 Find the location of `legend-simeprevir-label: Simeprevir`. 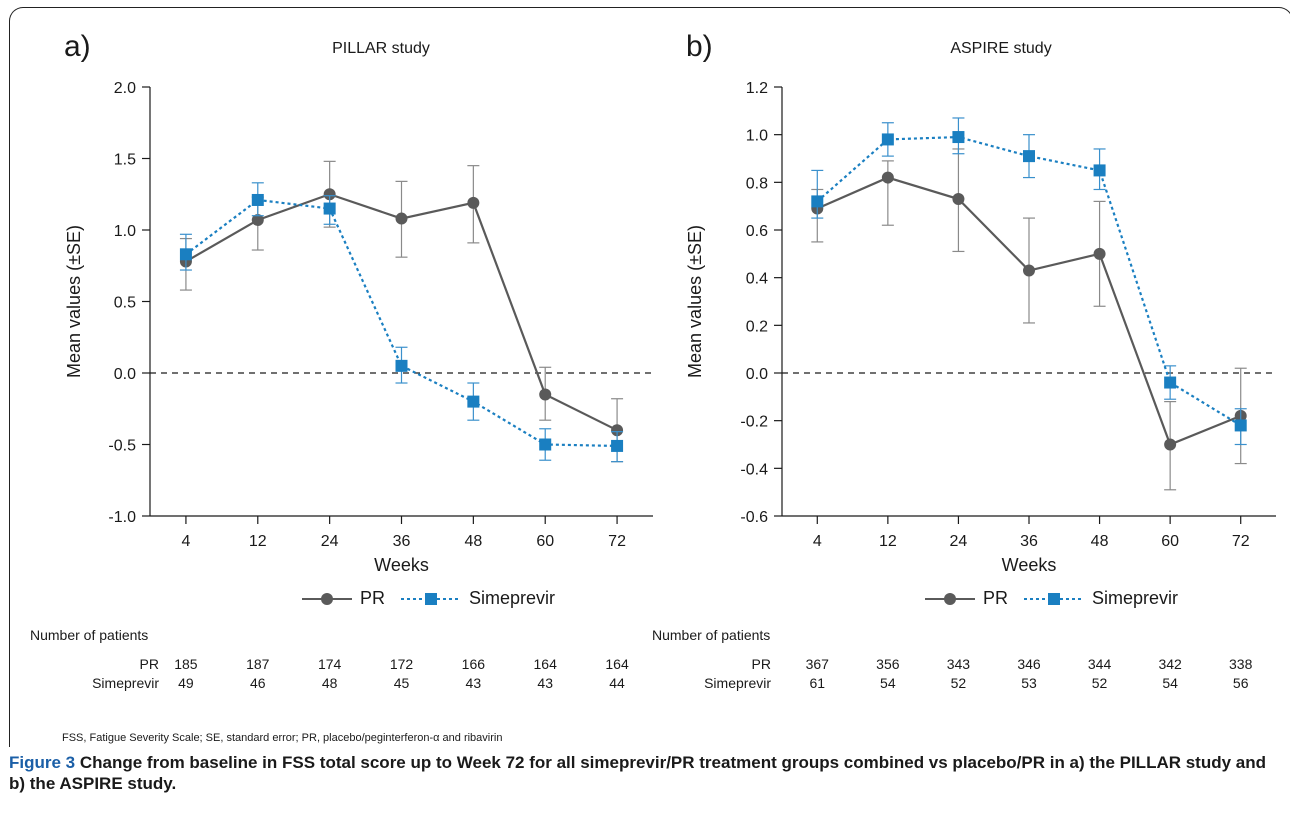

legend-simeprevir-label: Simeprevir is located at coordinates (1135, 598).